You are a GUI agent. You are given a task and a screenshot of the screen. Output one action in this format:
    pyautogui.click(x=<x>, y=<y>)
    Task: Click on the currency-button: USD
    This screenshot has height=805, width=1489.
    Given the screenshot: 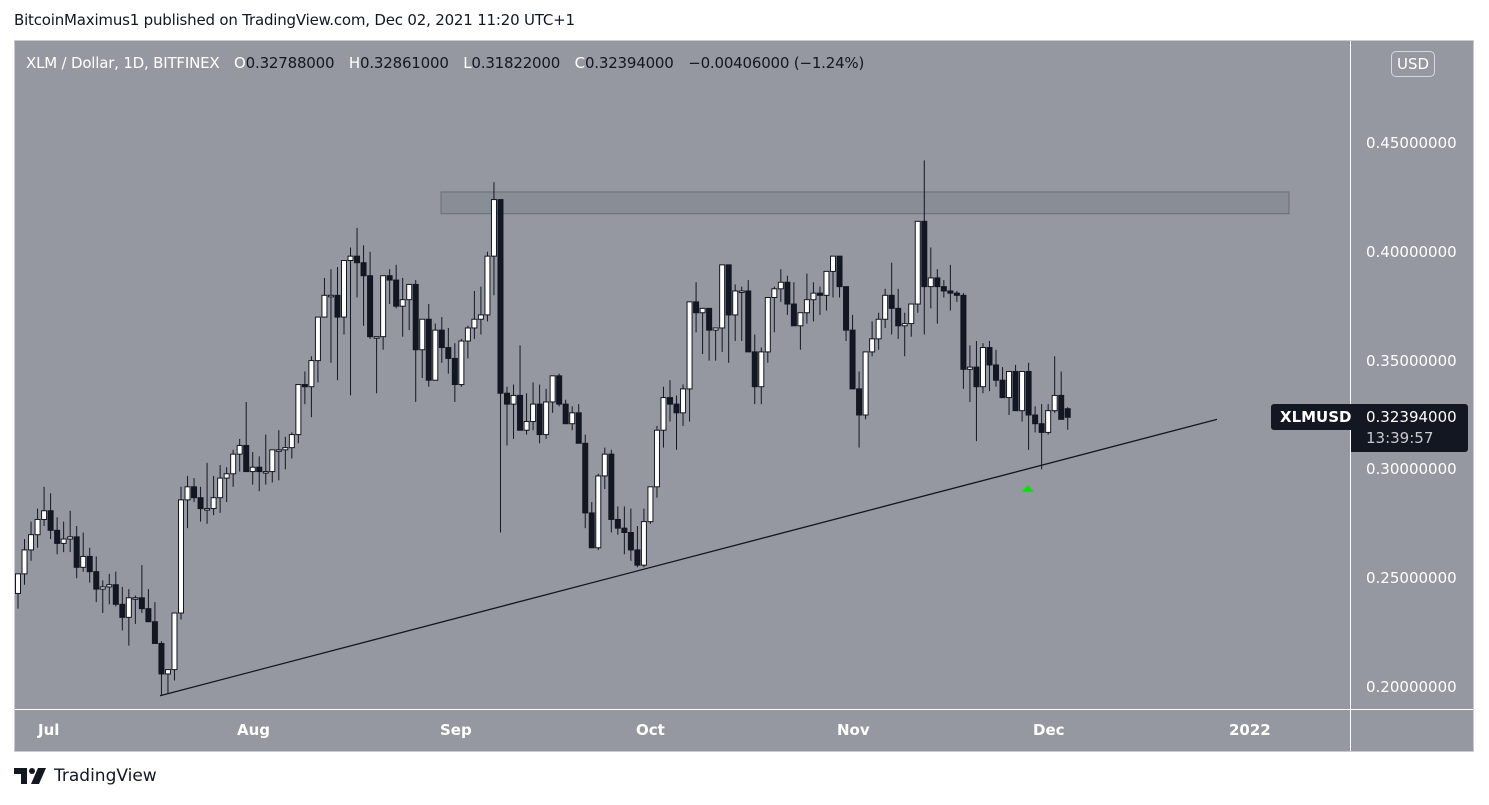 What is the action you would take?
    pyautogui.click(x=1413, y=64)
    